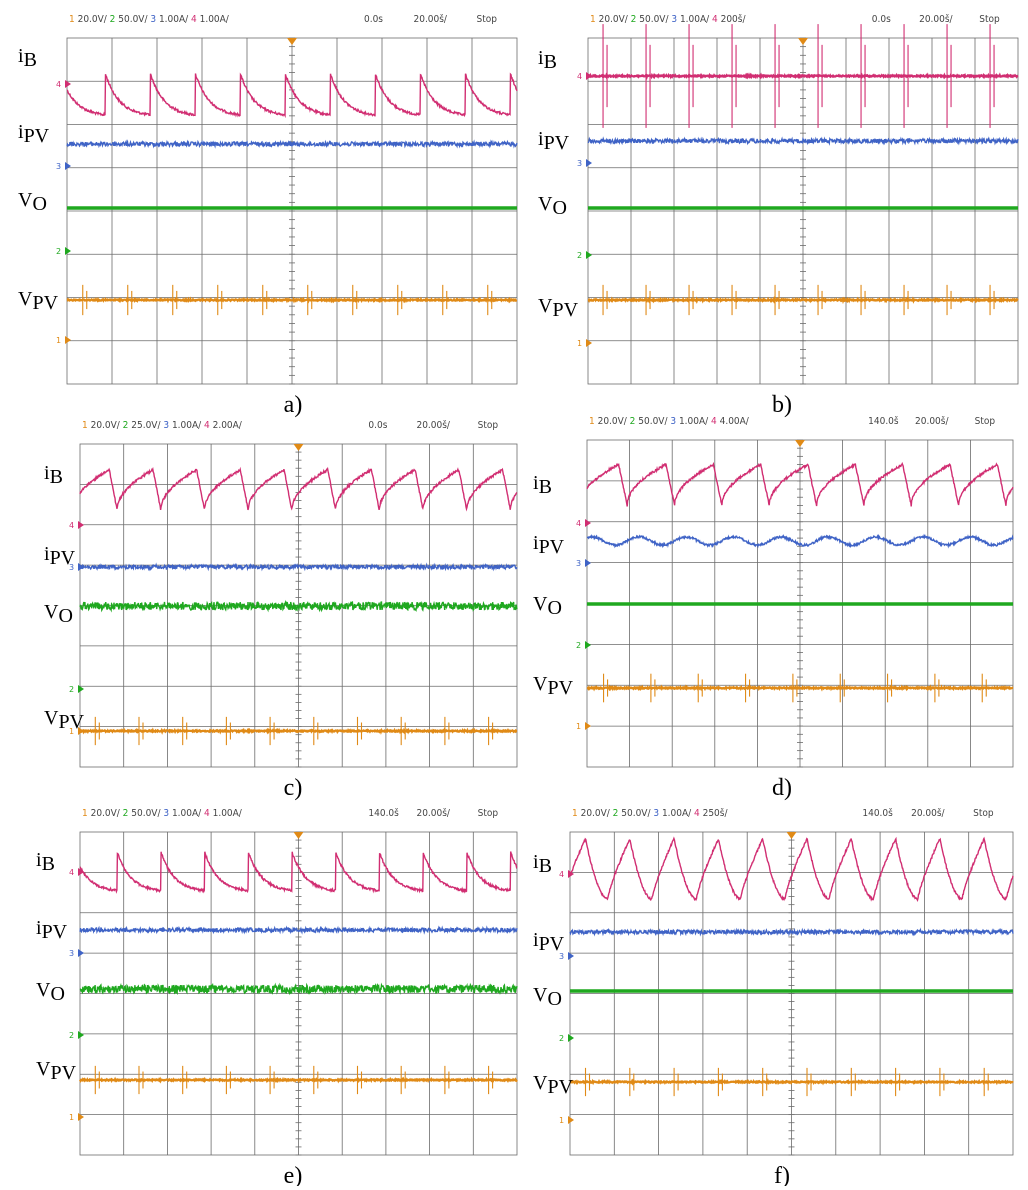 Image resolution: width=1028 pixels, height=1190 pixels. What do you see at coordinates (791, 993) in the screenshot?
I see `center-ticks` at bounding box center [791, 993].